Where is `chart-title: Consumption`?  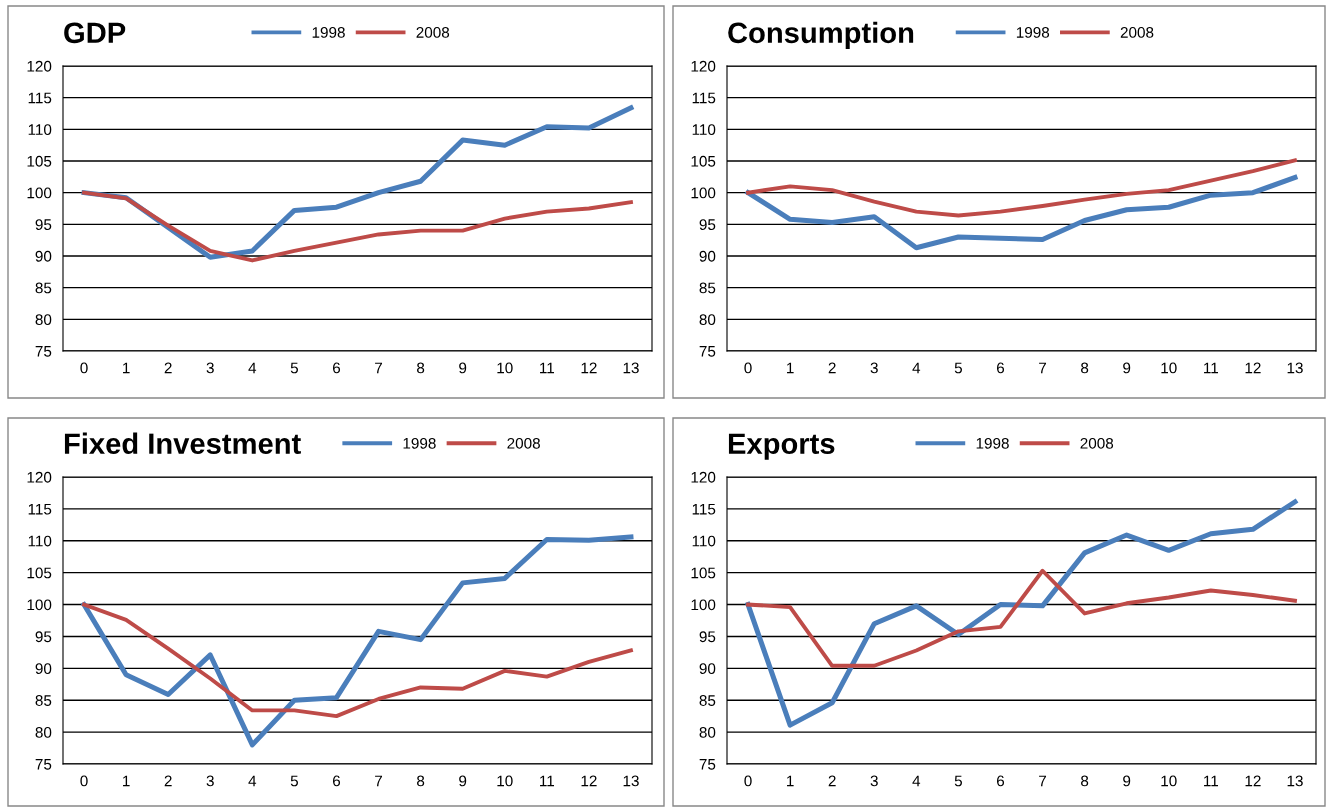
chart-title: Consumption is located at coordinates (821, 35).